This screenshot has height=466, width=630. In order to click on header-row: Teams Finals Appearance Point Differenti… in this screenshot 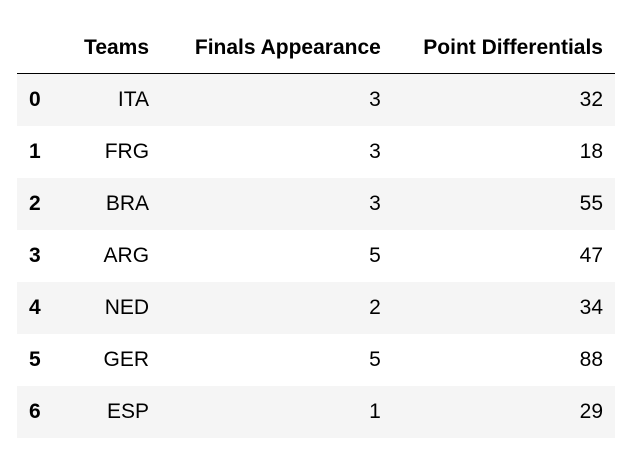, I will do `click(316, 48)`.